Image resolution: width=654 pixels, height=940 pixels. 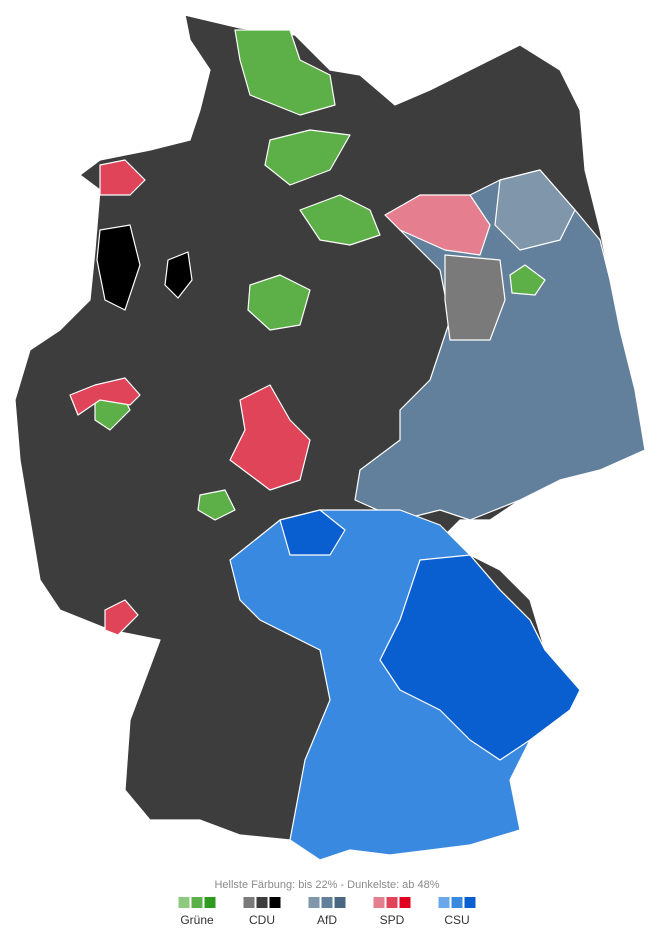 What do you see at coordinates (340, 220) in the screenshot?
I see `hannover-gruene` at bounding box center [340, 220].